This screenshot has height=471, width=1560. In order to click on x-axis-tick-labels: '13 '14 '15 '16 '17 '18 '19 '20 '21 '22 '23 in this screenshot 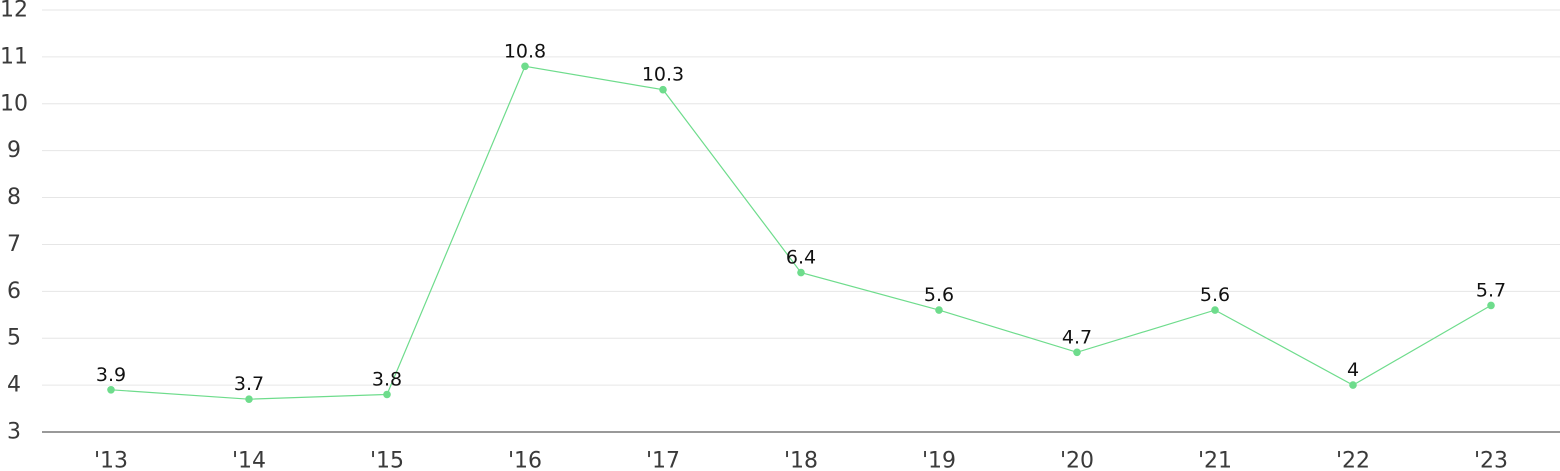, I will do `click(801, 460)`.